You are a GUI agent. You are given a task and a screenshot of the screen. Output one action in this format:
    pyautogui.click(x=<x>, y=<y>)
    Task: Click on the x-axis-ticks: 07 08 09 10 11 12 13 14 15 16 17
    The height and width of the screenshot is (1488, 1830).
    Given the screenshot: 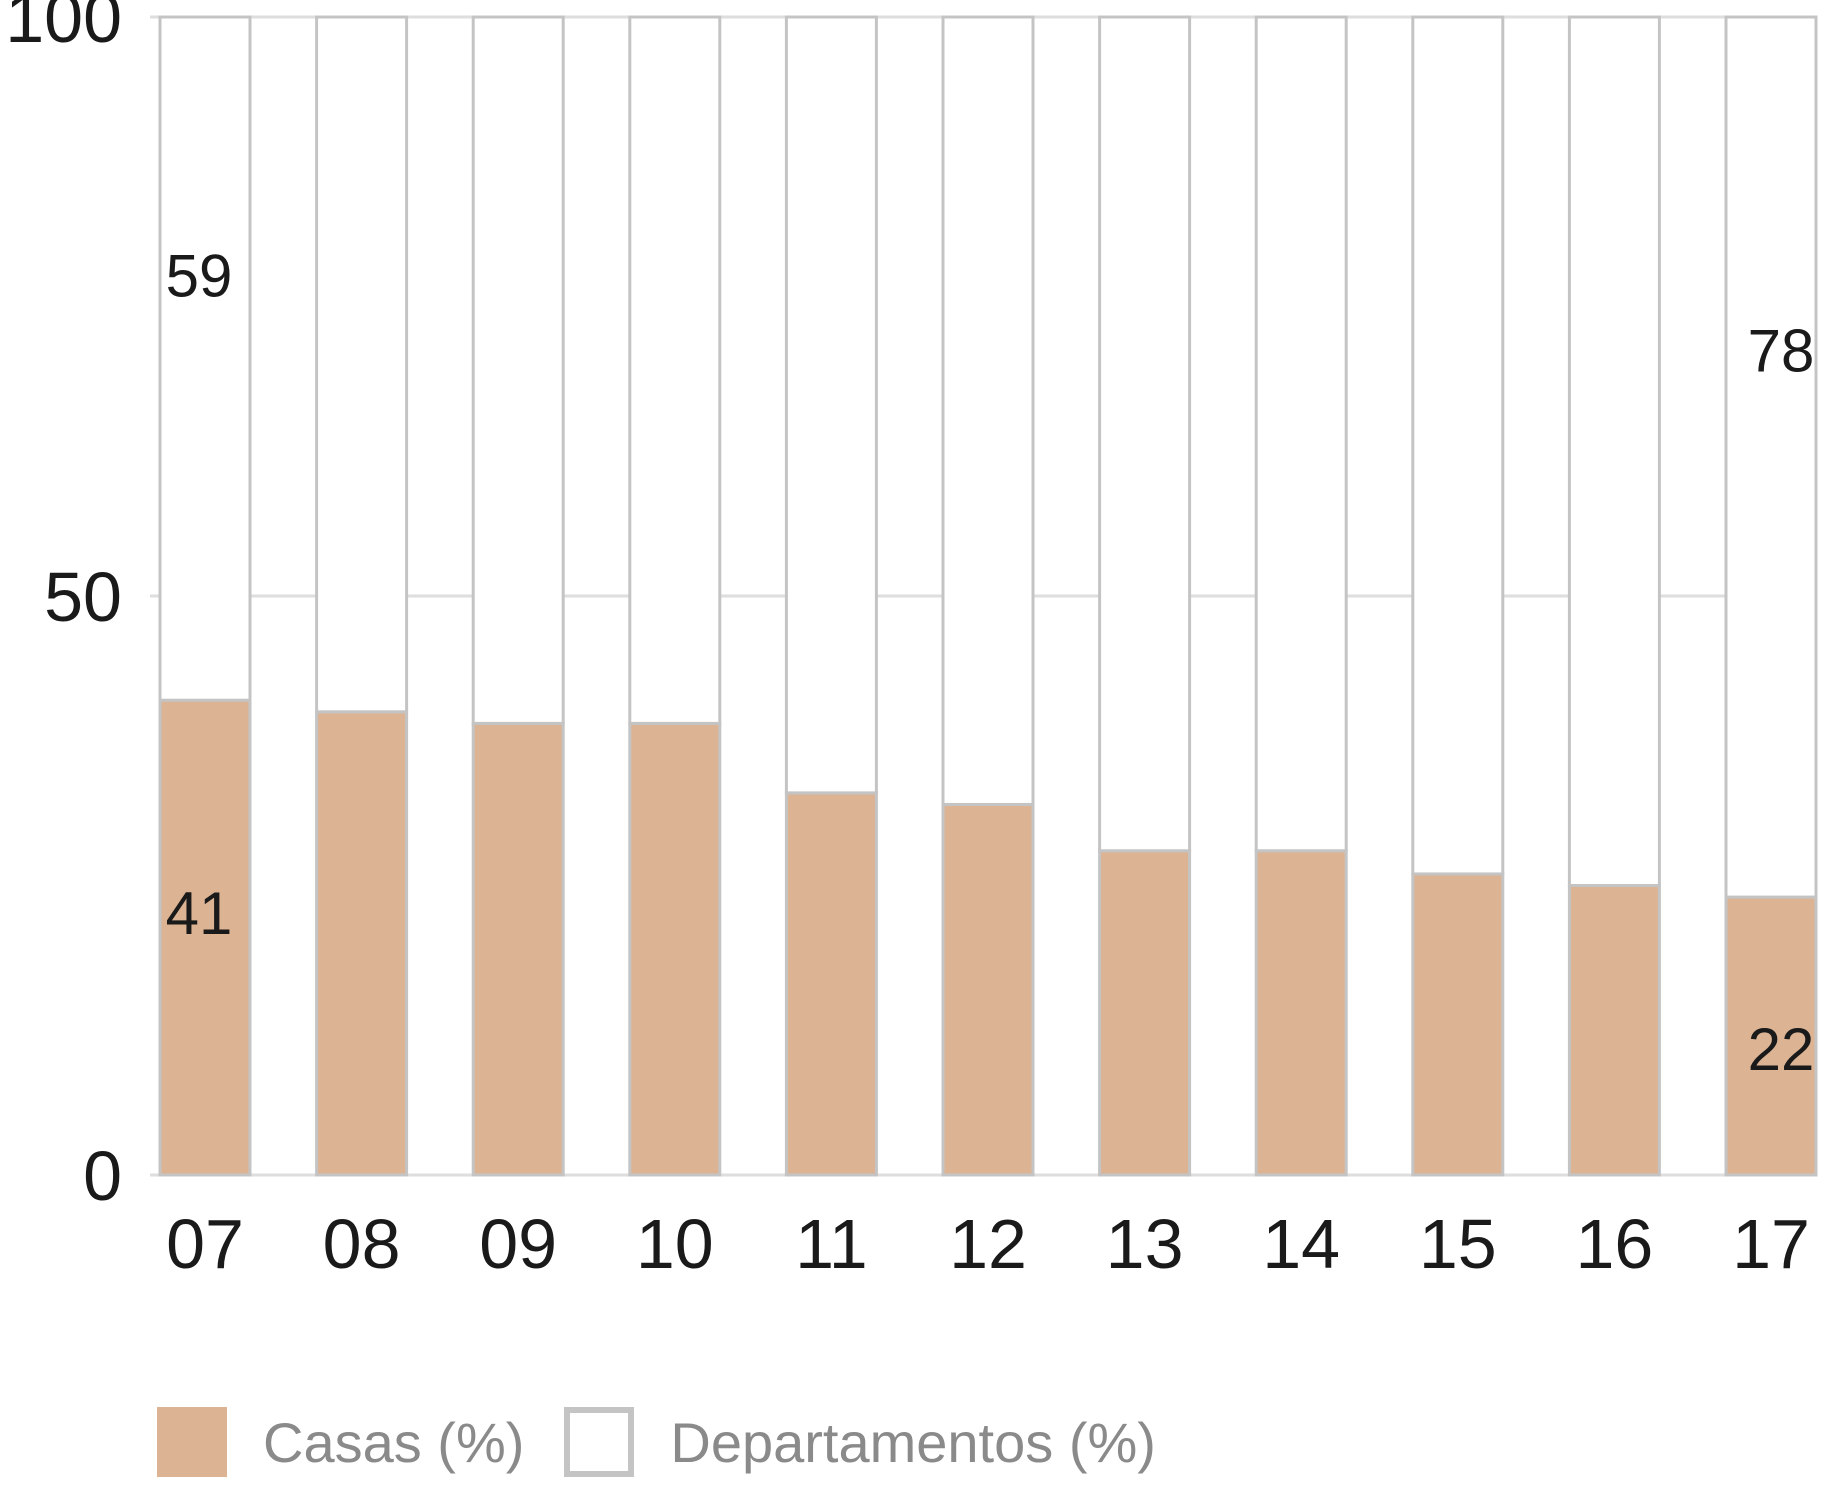 What is the action you would take?
    pyautogui.click(x=988, y=1244)
    